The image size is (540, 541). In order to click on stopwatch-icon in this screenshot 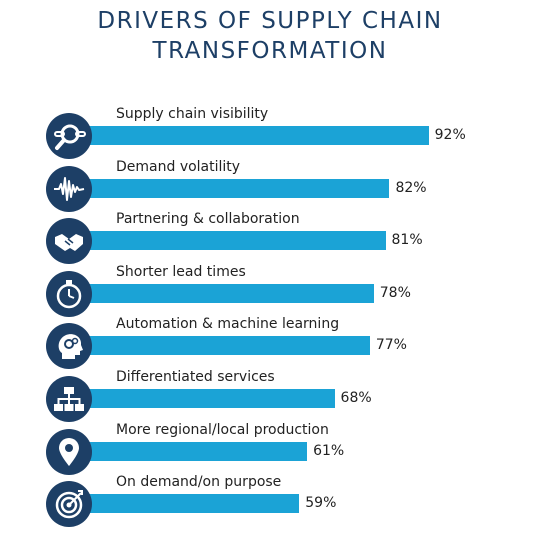, I will do `click(69, 293)`.